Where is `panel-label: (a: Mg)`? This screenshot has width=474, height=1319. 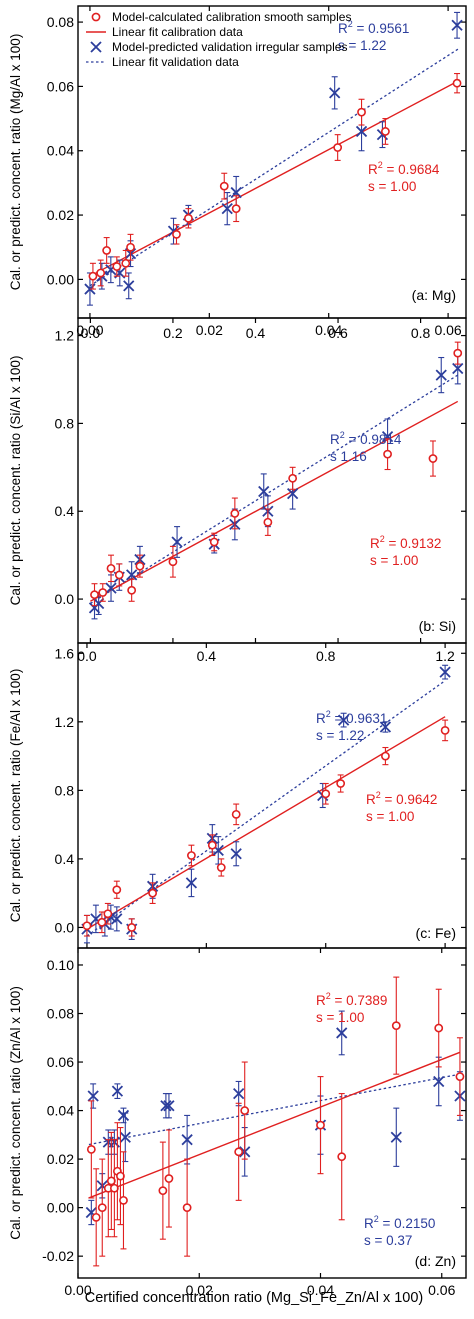
panel-label: (a: Mg) is located at coordinates (434, 295).